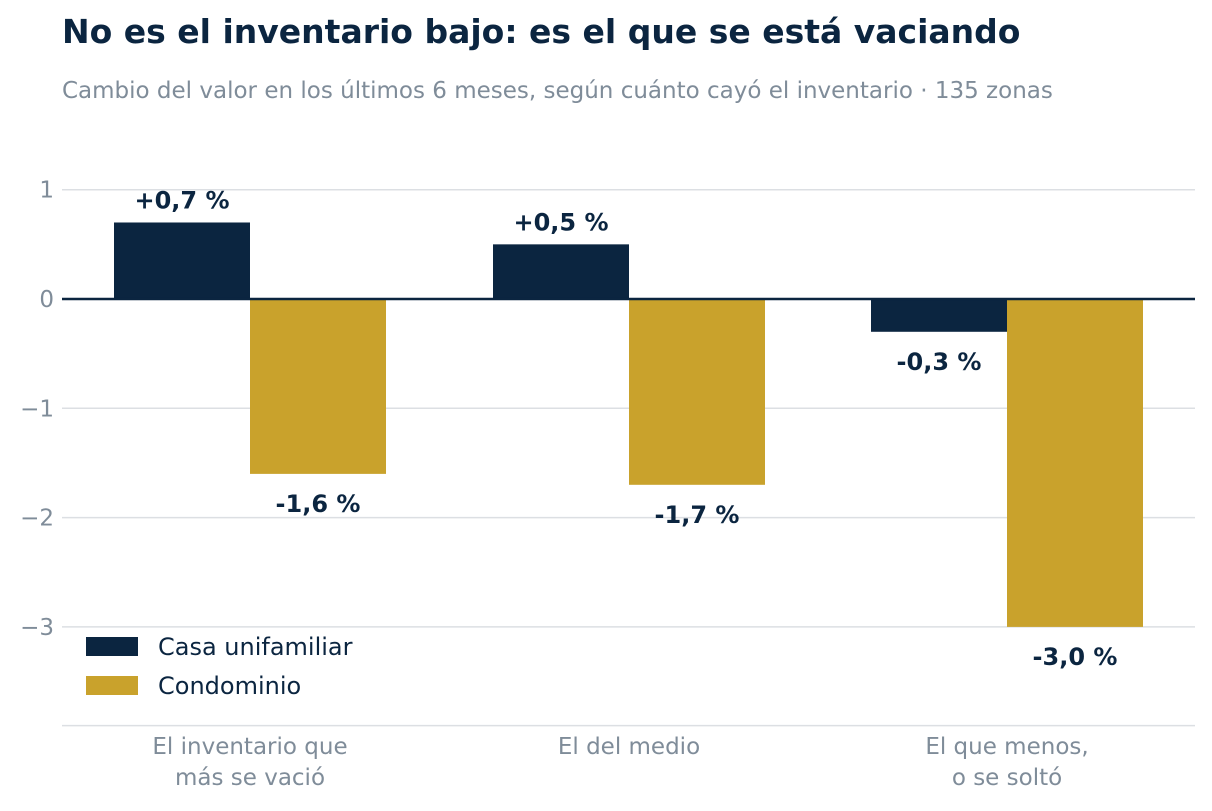  Describe the element at coordinates (249, 747) in the screenshot. I see `x-category-label: El inventario que` at that location.